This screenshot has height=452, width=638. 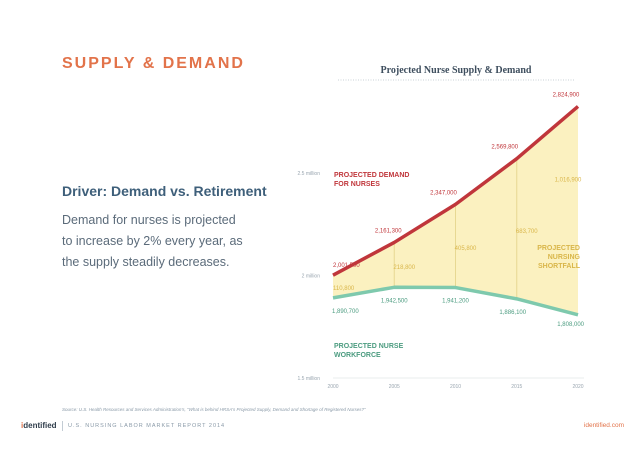 What do you see at coordinates (308, 379) in the screenshot?
I see `y-tick-label: 1.5 million` at bounding box center [308, 379].